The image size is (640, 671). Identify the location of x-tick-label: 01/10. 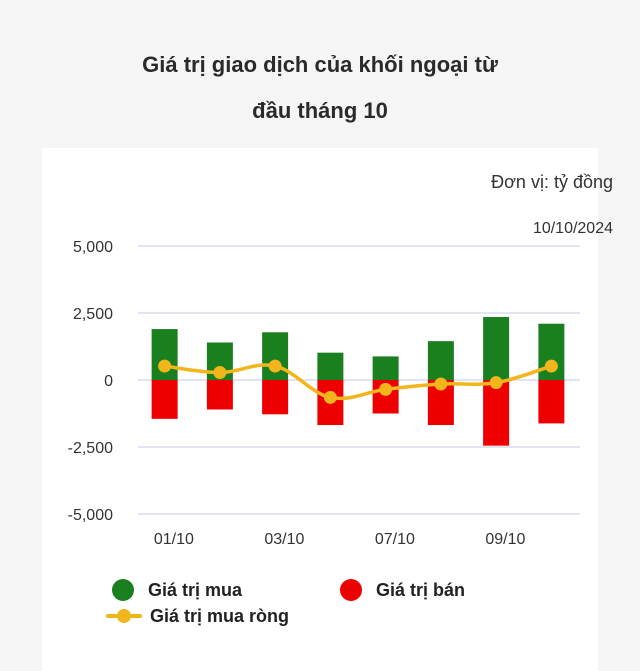
(174, 539).